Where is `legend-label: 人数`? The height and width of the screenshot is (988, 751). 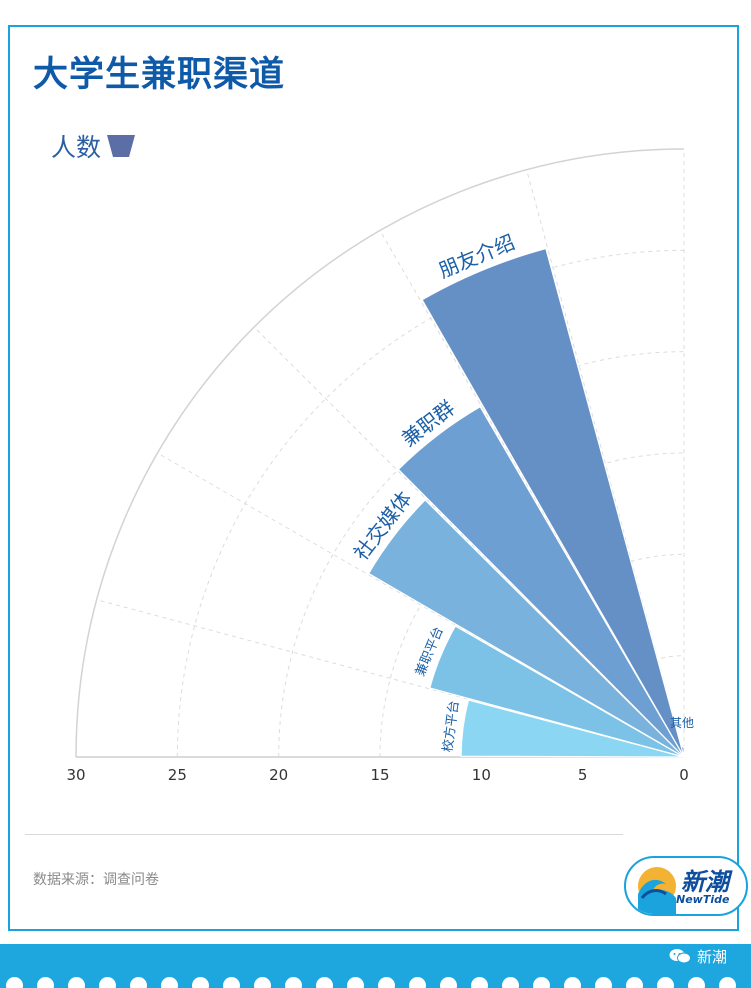
legend-label: 人数 is located at coordinates (76, 147).